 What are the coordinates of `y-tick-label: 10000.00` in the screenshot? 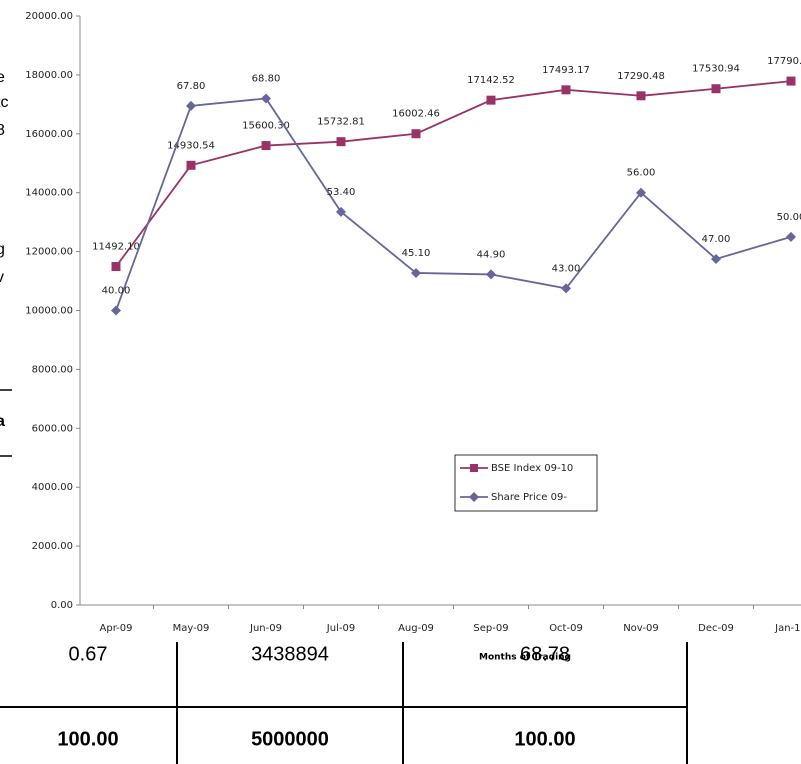 It's located at (49, 311).